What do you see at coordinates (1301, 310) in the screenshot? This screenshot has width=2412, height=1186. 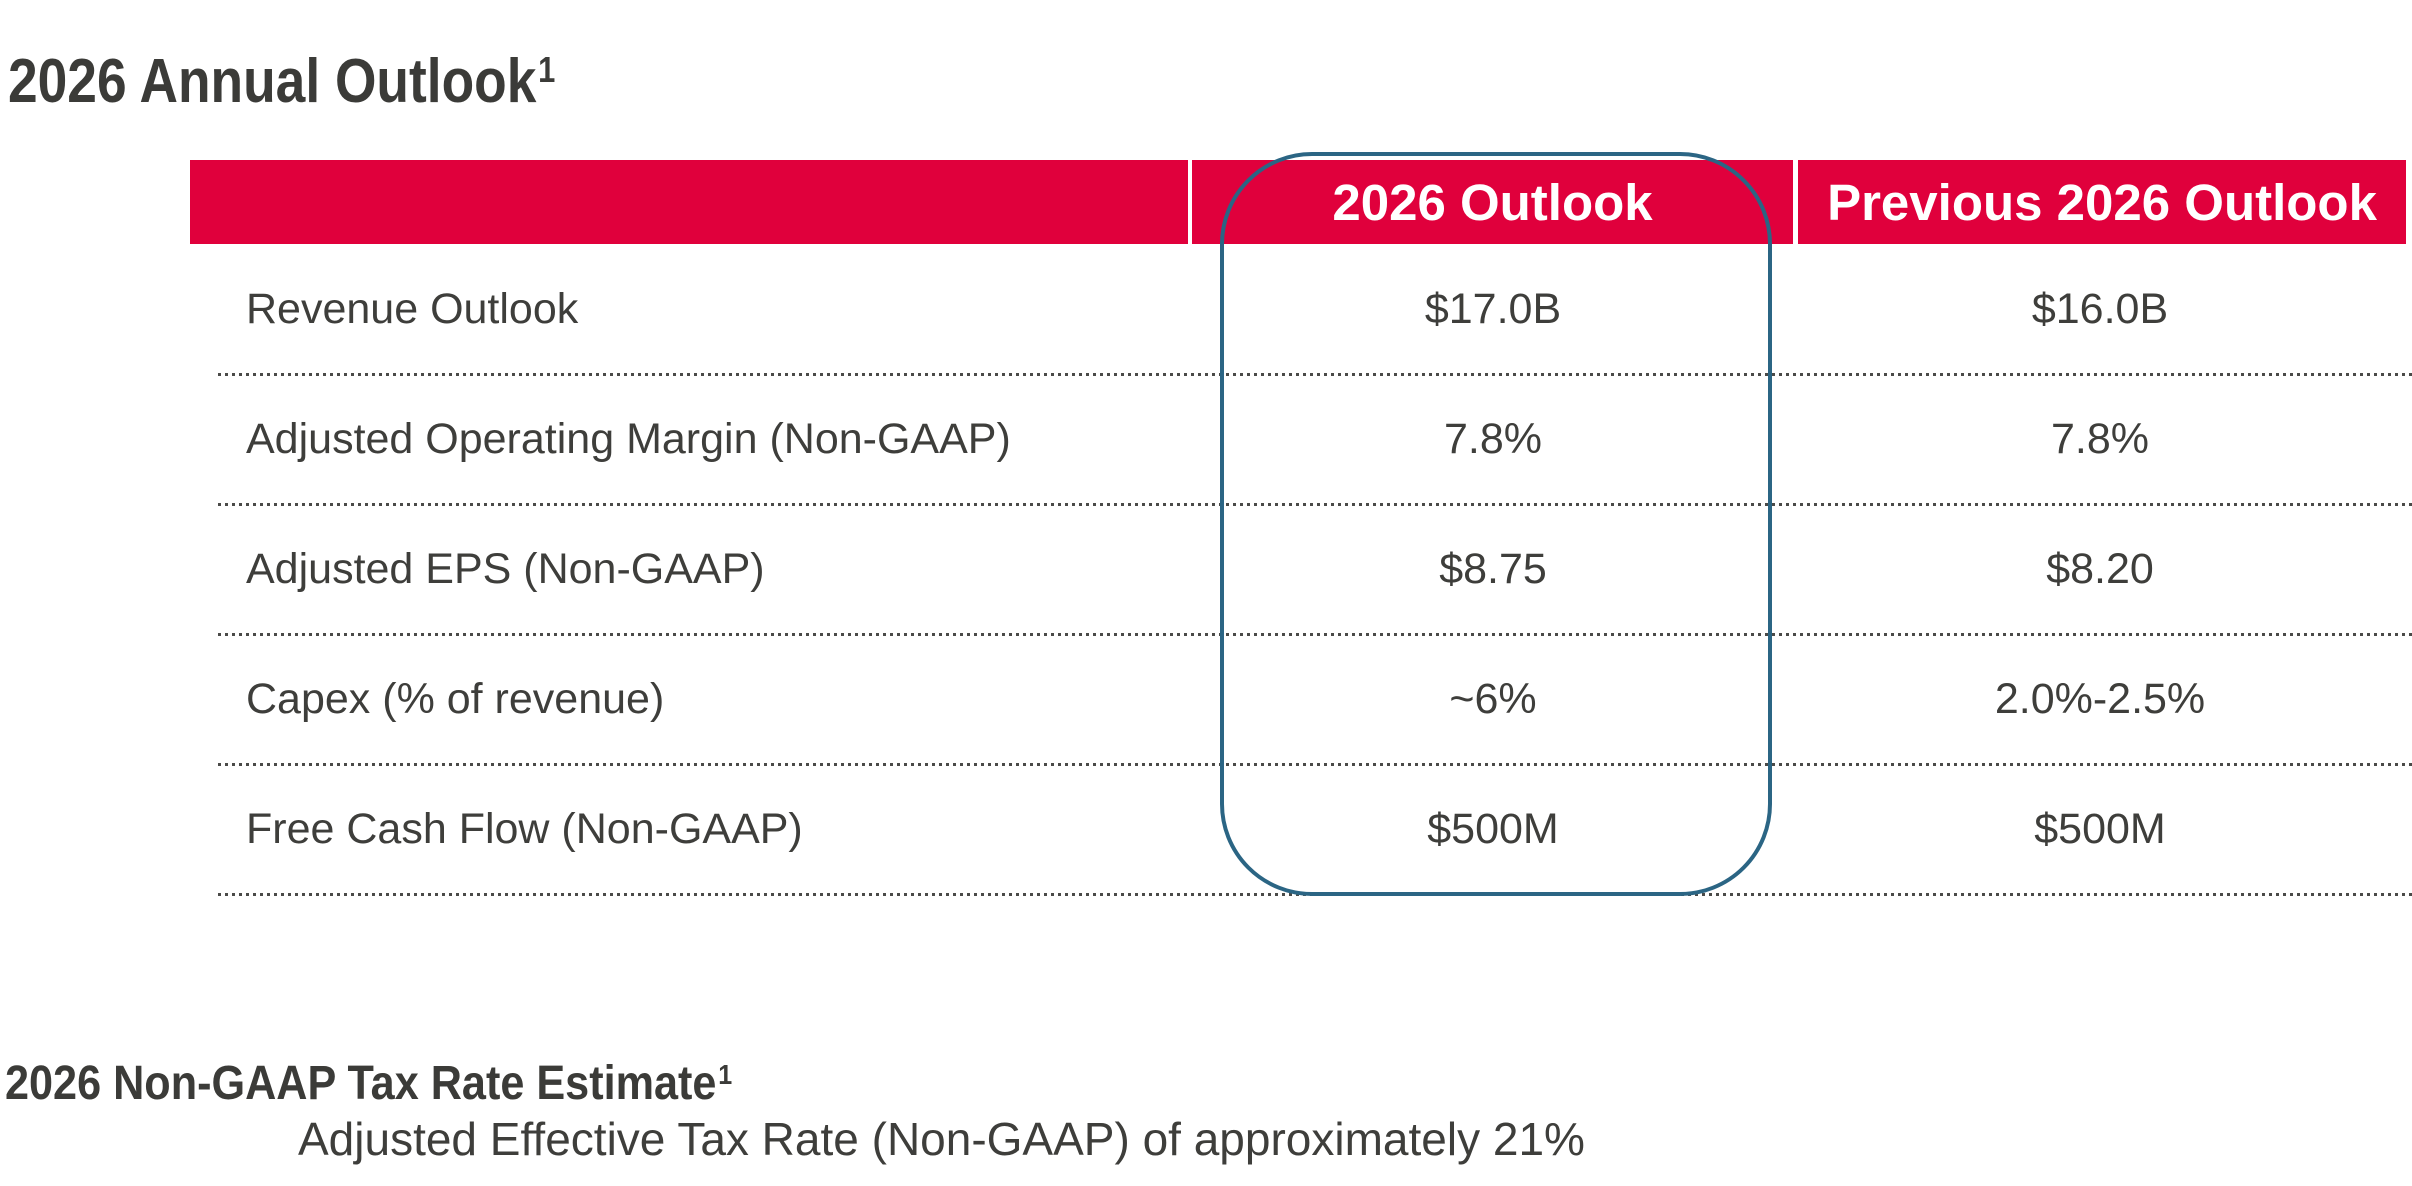 I see `table-row-revenue-outlook: Revenue Outlook $17.0B $16.0B` at bounding box center [1301, 310].